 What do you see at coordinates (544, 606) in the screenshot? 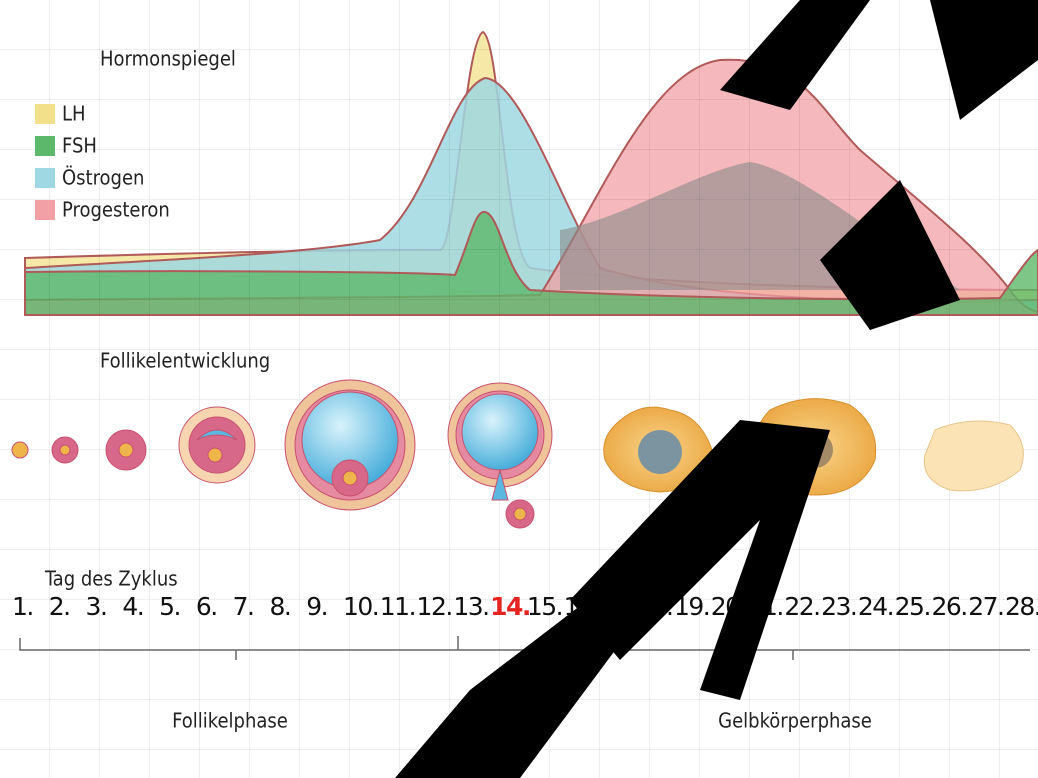
I see `day-label: 15.` at bounding box center [544, 606].